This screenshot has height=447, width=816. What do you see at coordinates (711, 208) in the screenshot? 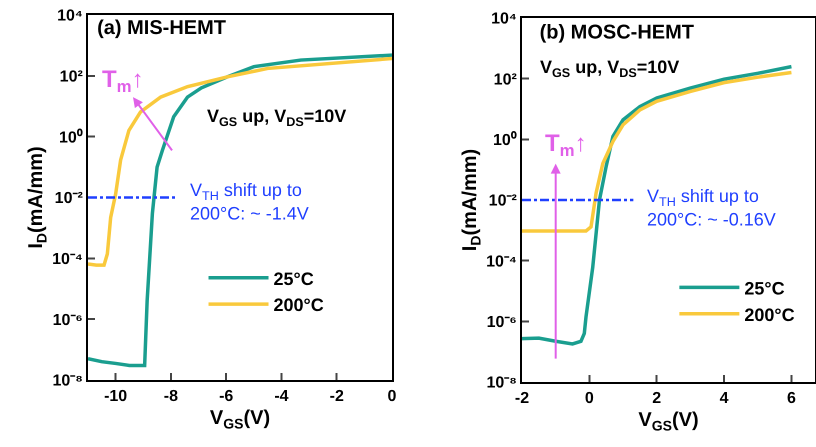
I see `annotation: V$_{TH}$ shift up to 200°C: ~ -0.16V` at bounding box center [711, 208].